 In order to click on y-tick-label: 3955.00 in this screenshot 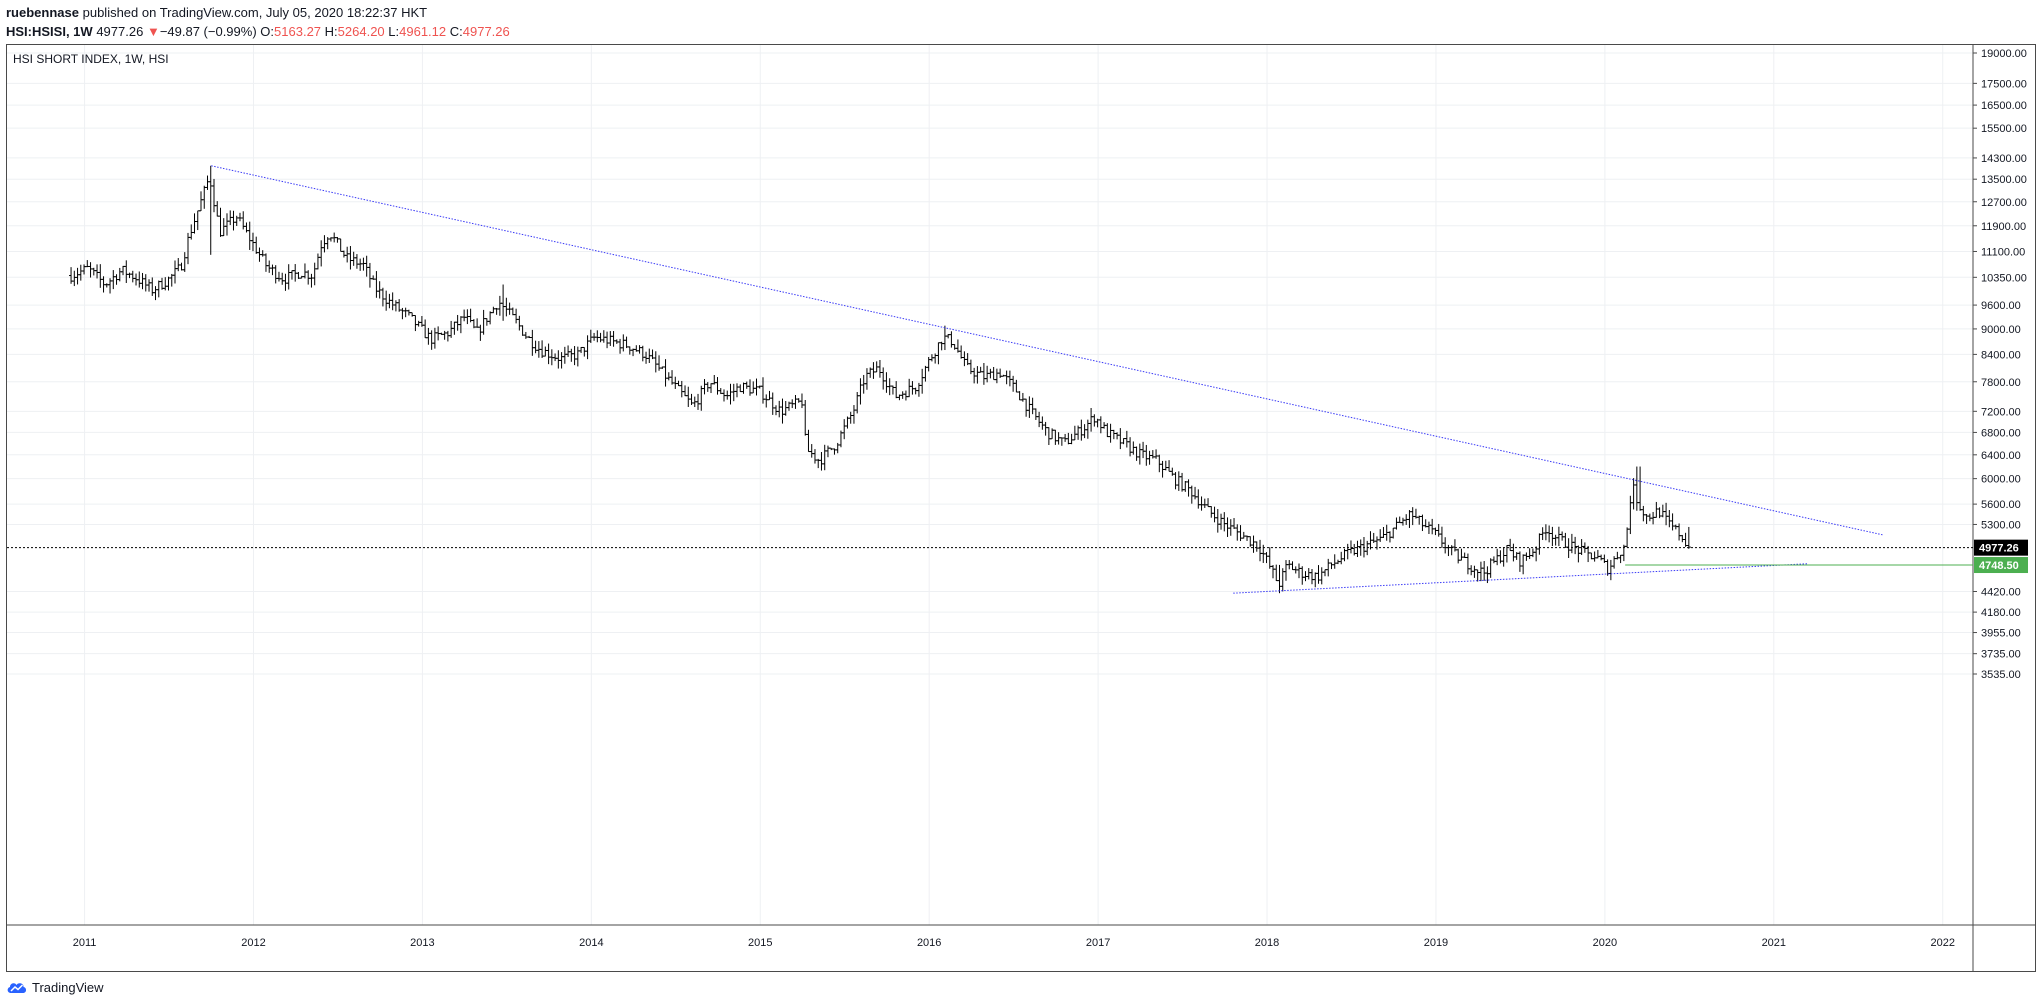, I will do `click(2001, 634)`.